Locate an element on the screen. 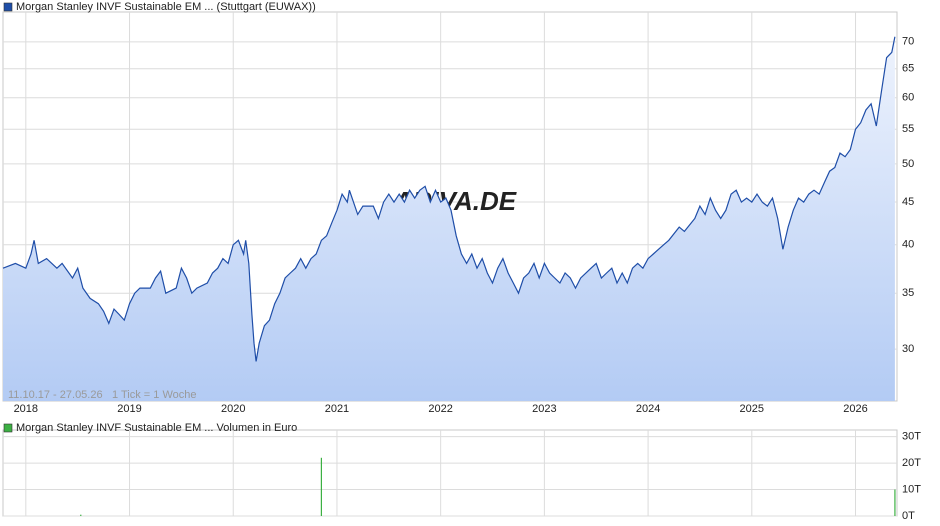  x-tick-label: 2026 is located at coordinates (855, 409).